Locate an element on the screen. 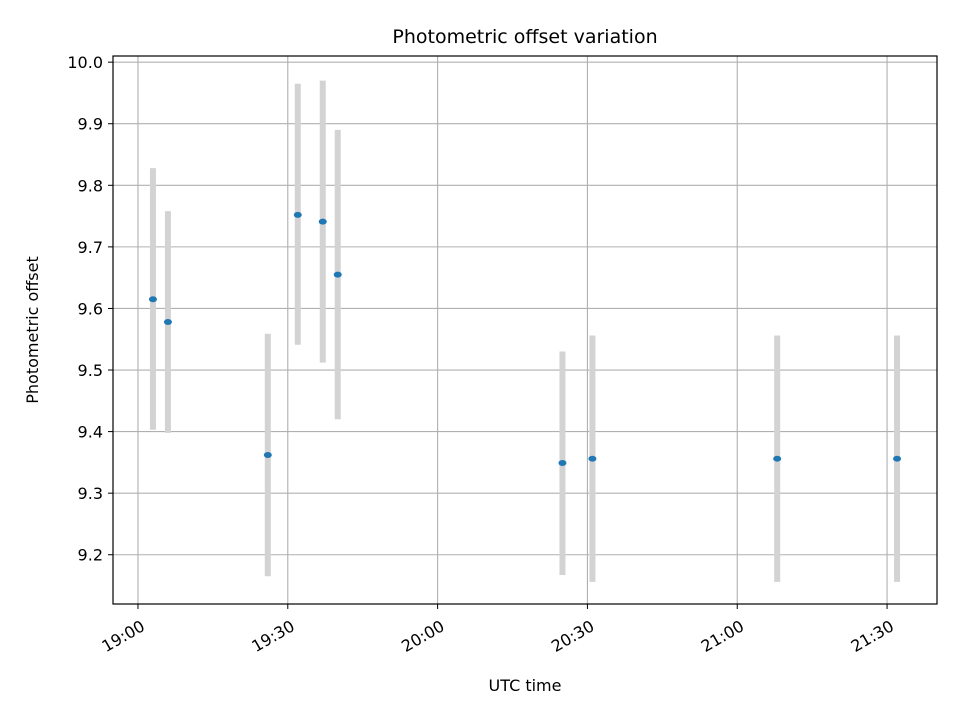 This screenshot has height=720, width=960. x-axis: 19:00 19:30 20:00 20:30 21:00 21:30 is located at coordinates (498, 630).